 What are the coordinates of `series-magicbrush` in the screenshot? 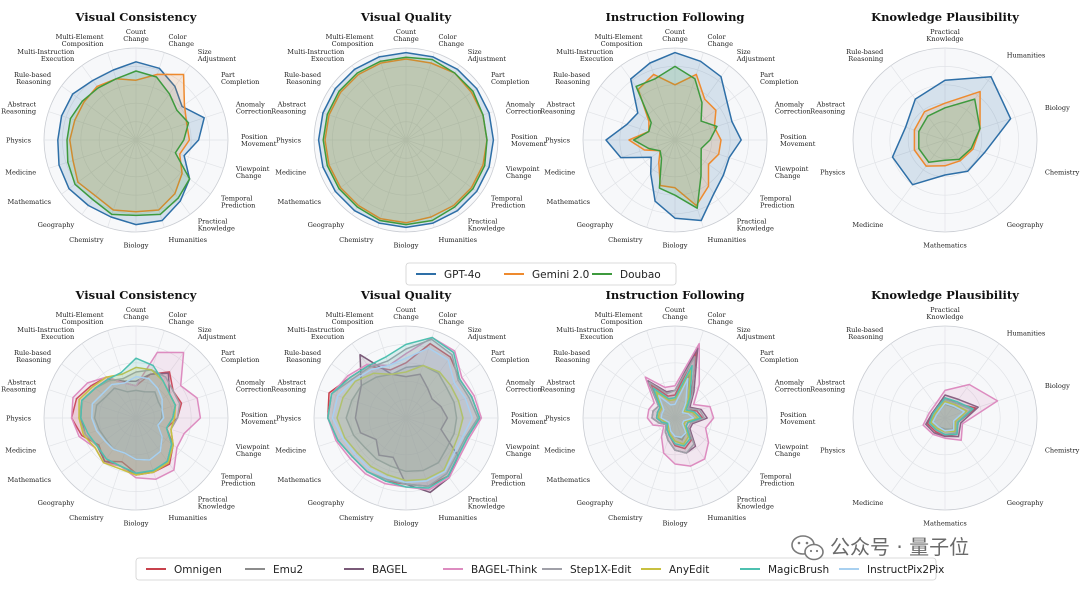 It's located at (128, 415).